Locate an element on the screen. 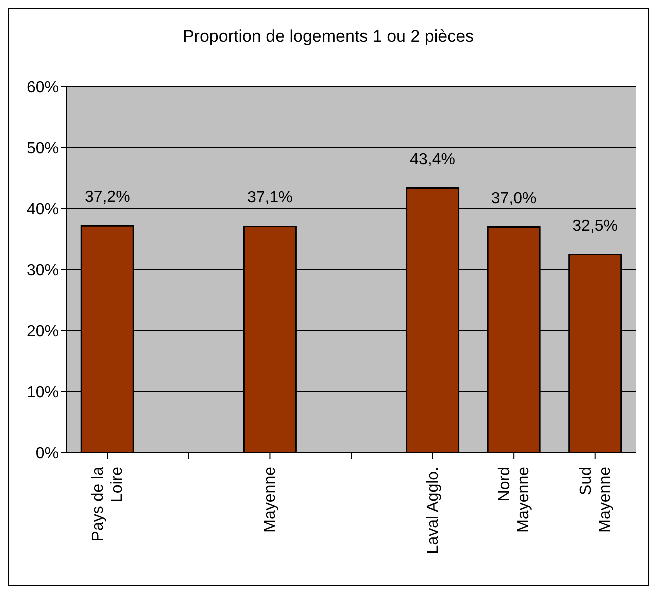 This screenshot has width=657, height=594. y-tick-label: 10% is located at coordinates (42, 393).